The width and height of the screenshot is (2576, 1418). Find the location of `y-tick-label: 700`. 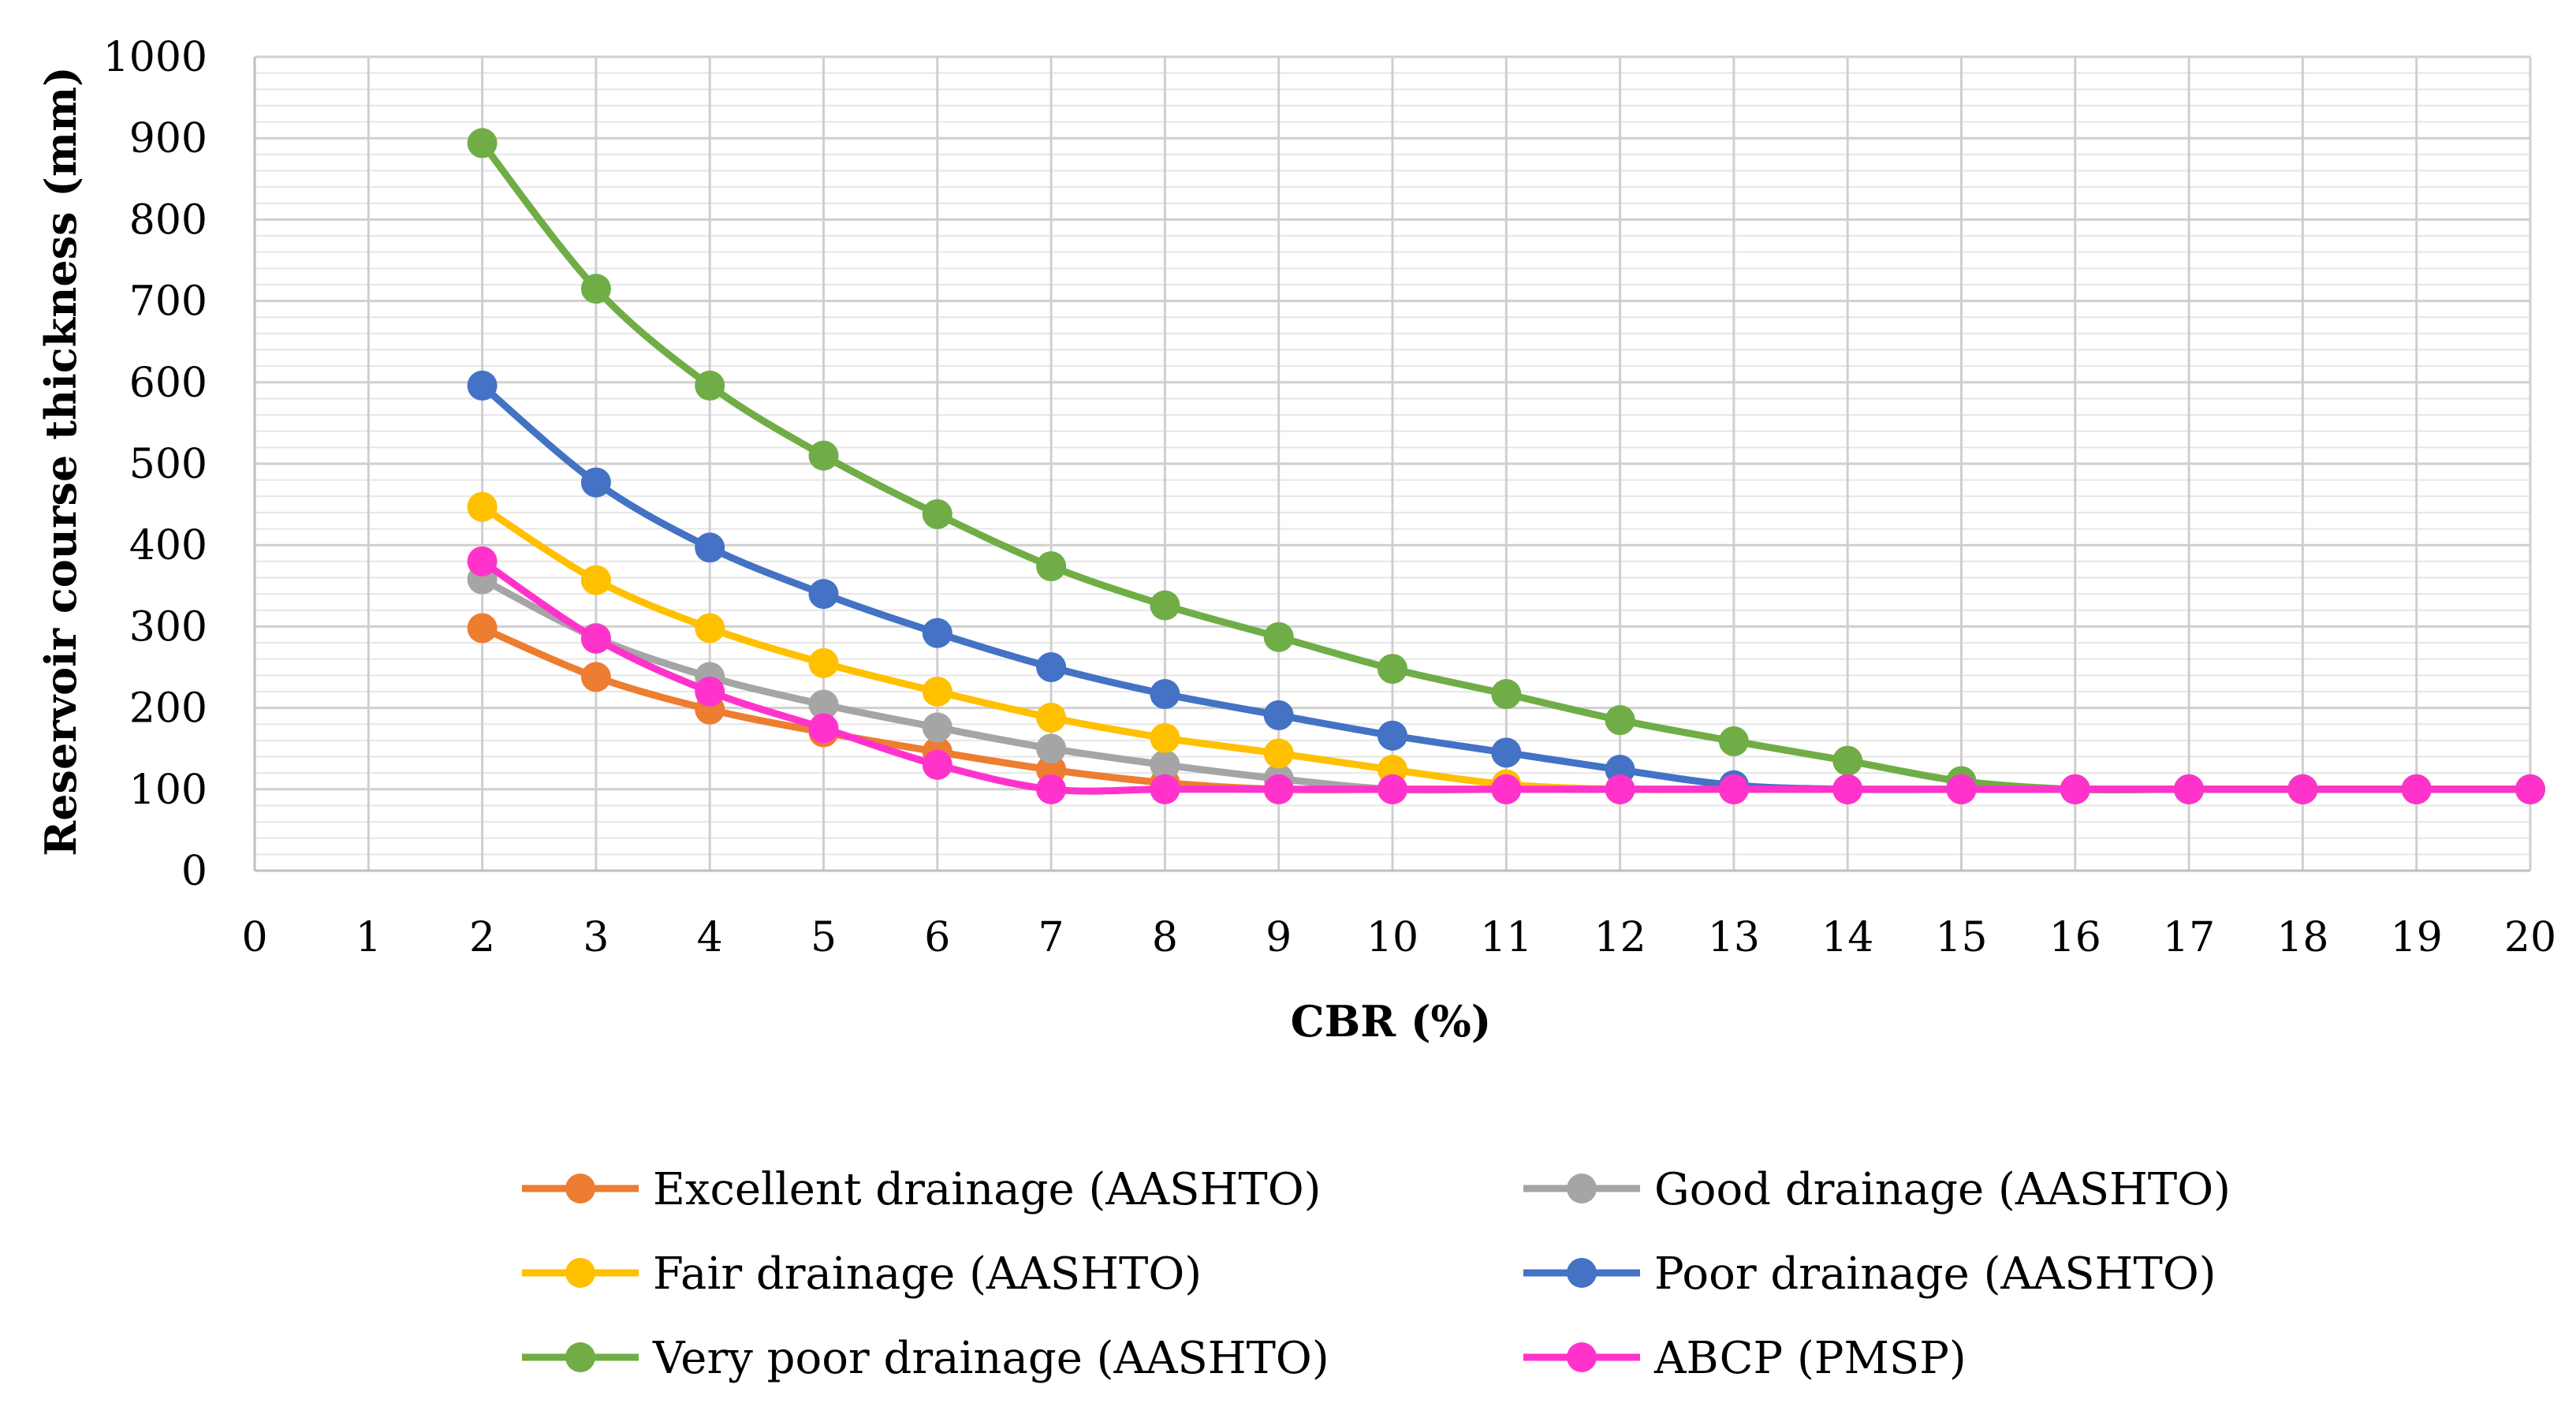

y-tick-label: 700 is located at coordinates (168, 302).